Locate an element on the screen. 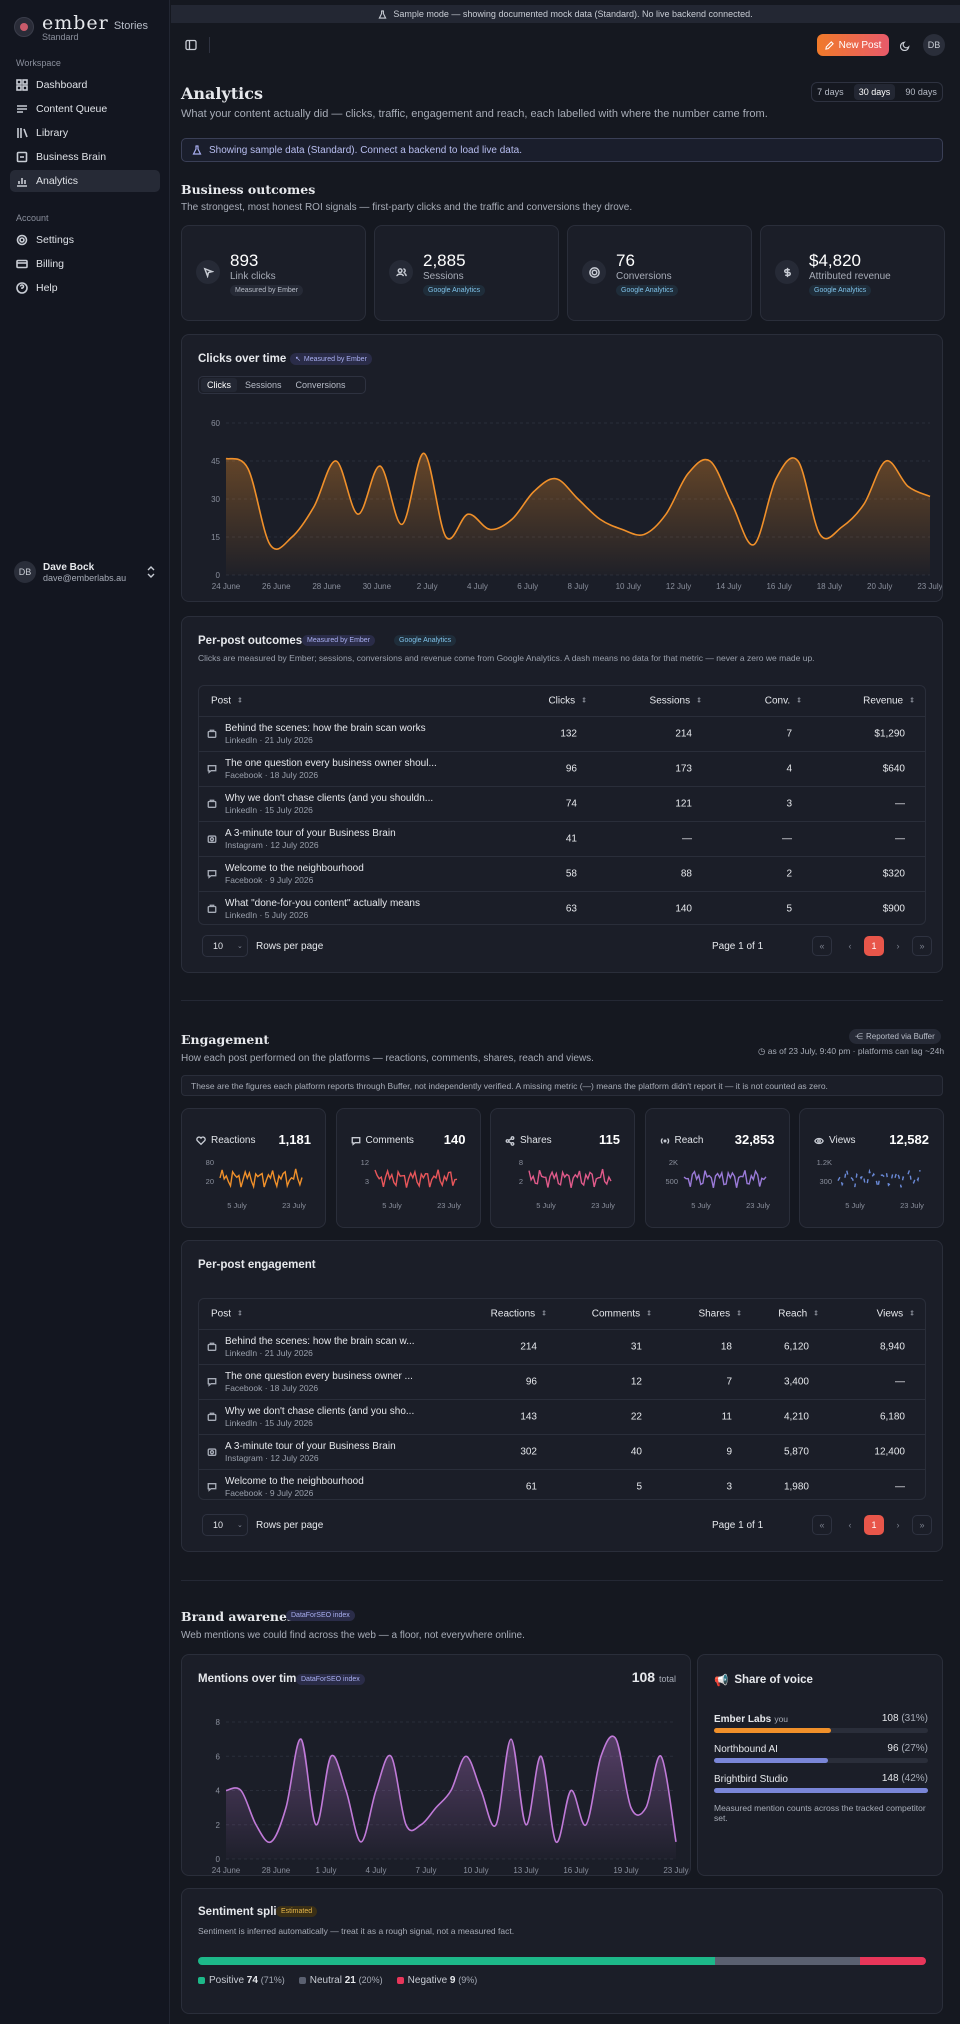  column-header: Clicks ⇕ is located at coordinates (567, 701).